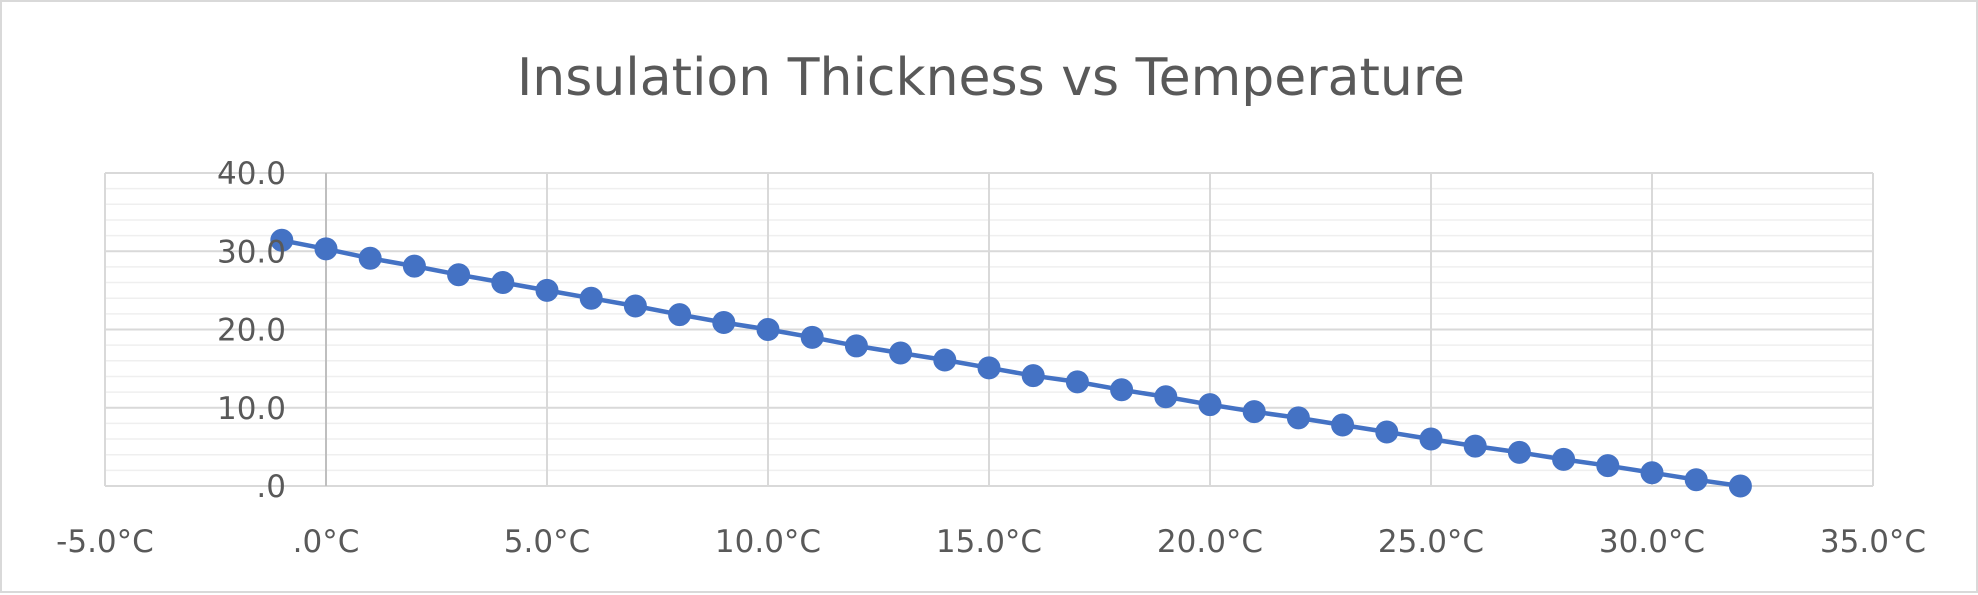 The width and height of the screenshot is (1978, 595). Describe the element at coordinates (989, 542) in the screenshot. I see `x-tick-label: 15.0°C` at that location.